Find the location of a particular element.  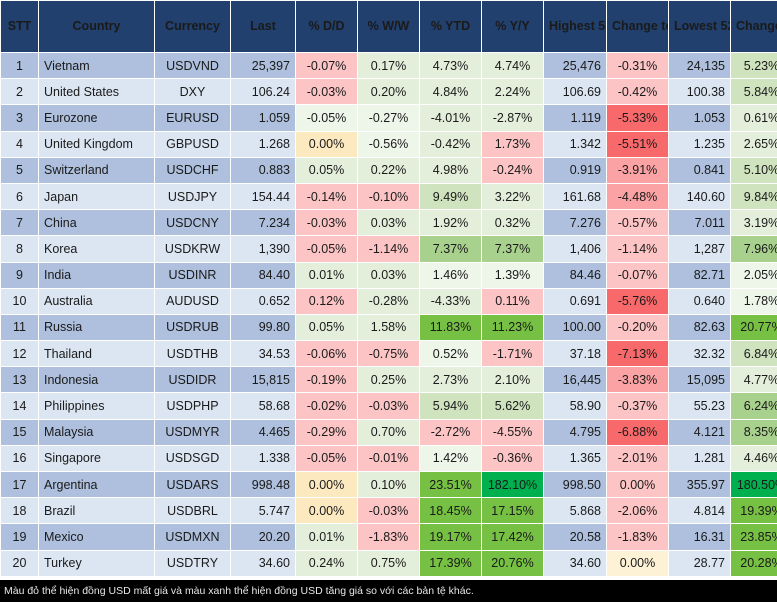

cell-dd: -0.02% is located at coordinates (326, 406).